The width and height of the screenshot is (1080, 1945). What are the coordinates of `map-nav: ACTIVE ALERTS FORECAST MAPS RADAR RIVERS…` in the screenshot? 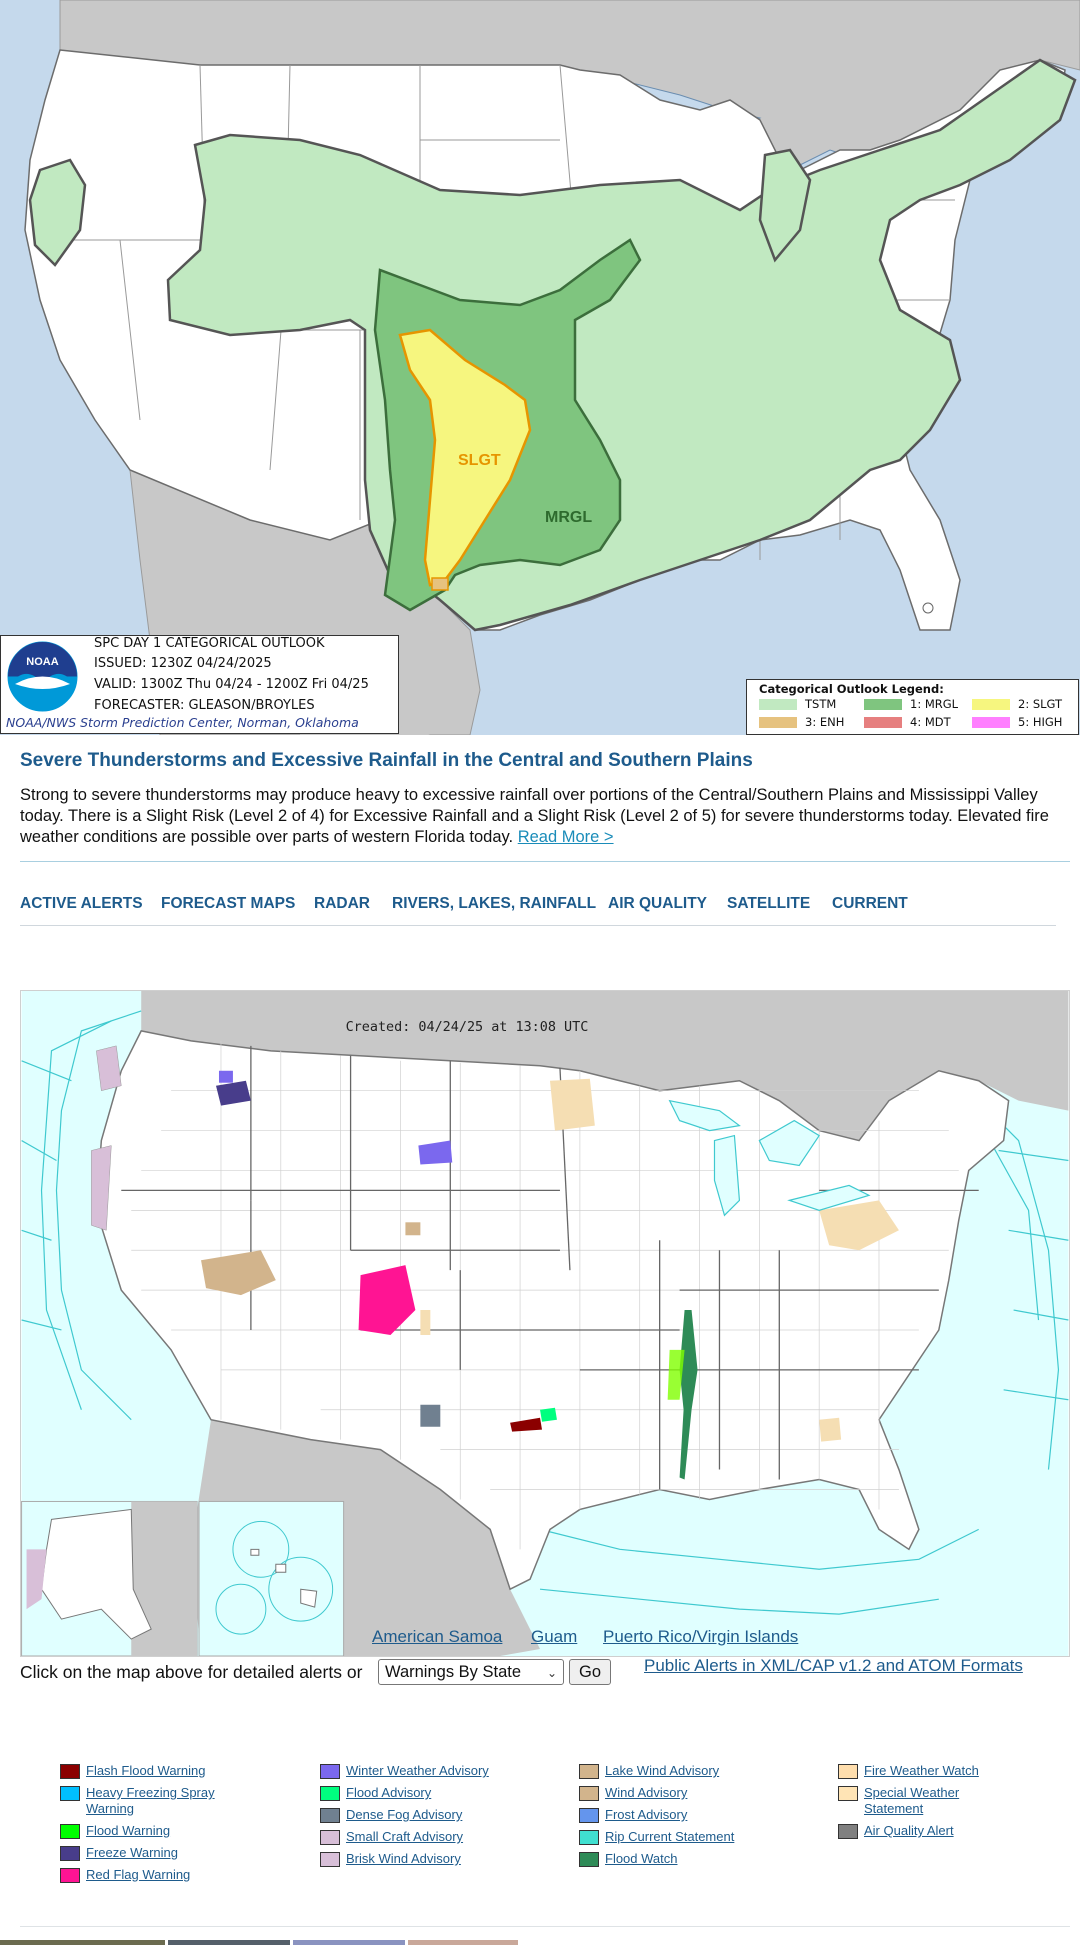 It's located at (538, 910).